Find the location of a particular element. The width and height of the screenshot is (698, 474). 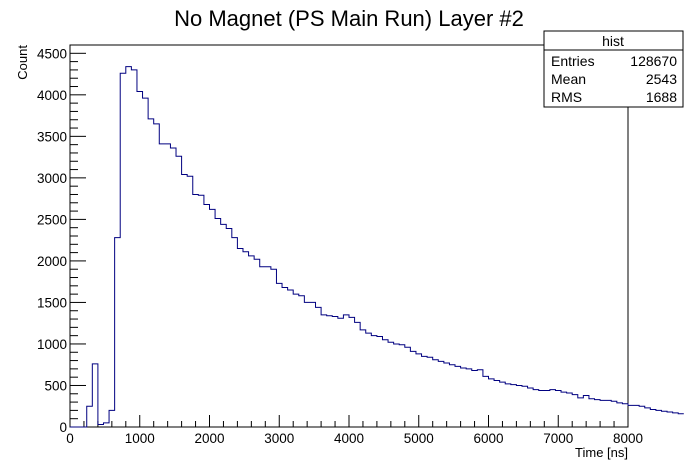

stats-box-title: hist is located at coordinates (613, 41).